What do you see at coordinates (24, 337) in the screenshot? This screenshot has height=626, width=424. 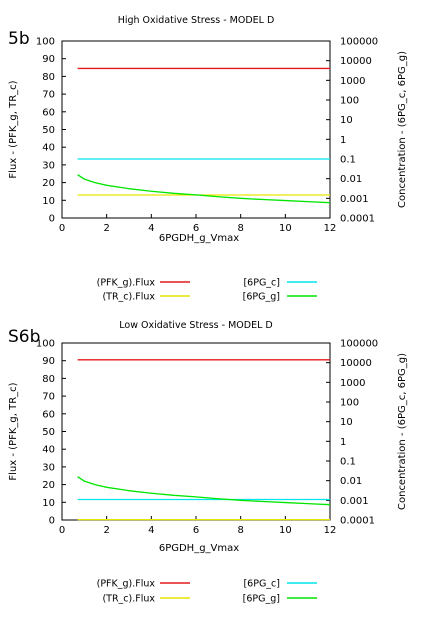 I see `panel-label: S6b` at bounding box center [24, 337].